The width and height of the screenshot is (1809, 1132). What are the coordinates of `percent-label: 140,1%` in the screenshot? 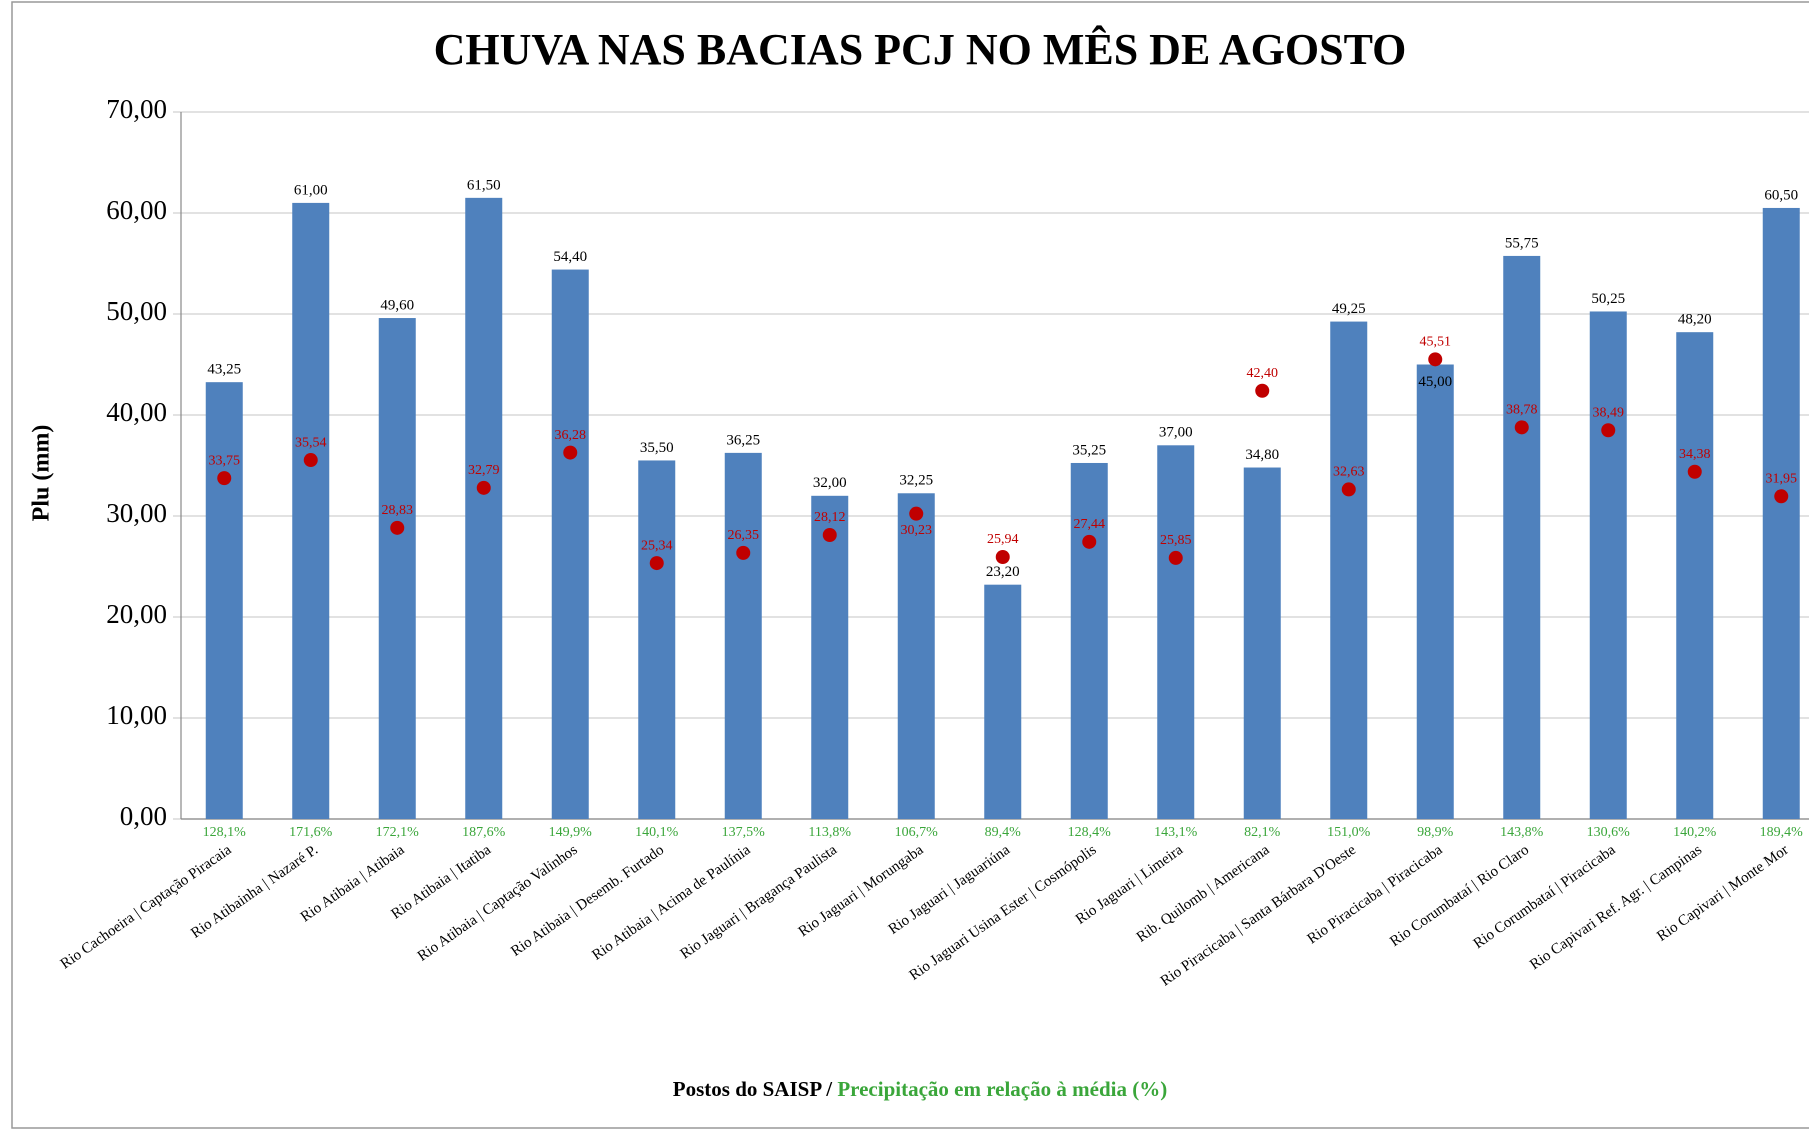 It's located at (657, 832).